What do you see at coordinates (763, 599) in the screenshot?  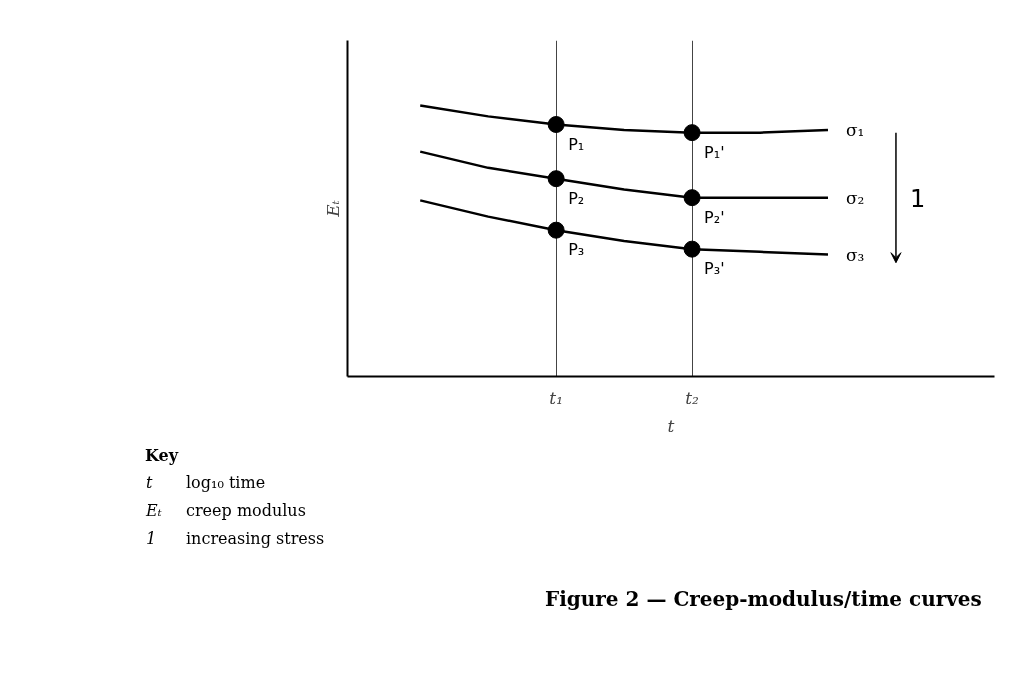 I see `text: Figure 2 — Creep-modulus/time curves` at bounding box center [763, 599].